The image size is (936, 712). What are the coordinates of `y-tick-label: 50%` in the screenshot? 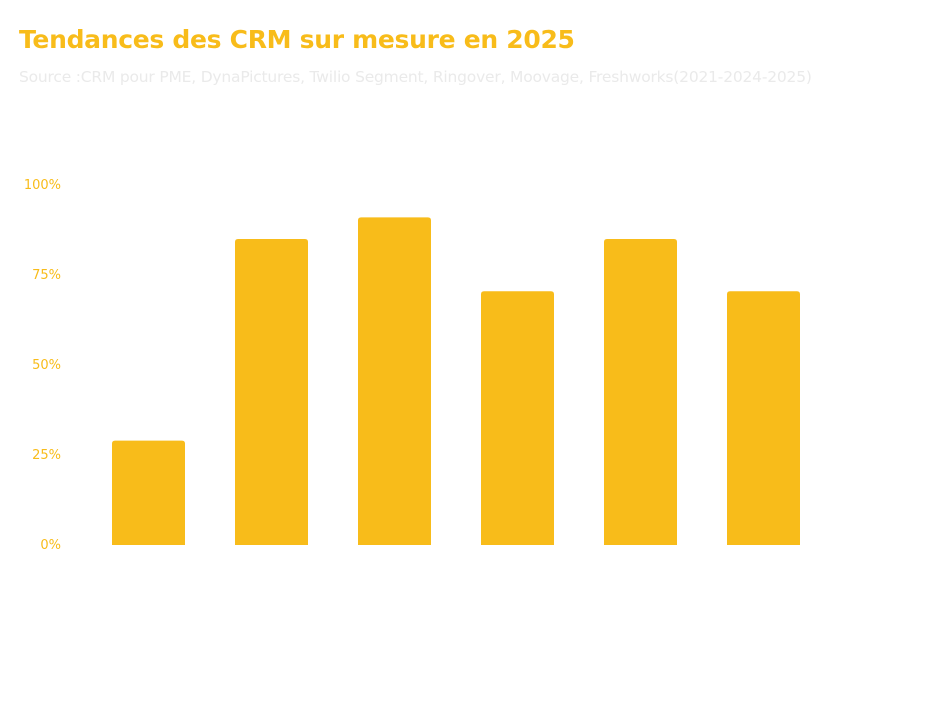 It's located at (46, 365).